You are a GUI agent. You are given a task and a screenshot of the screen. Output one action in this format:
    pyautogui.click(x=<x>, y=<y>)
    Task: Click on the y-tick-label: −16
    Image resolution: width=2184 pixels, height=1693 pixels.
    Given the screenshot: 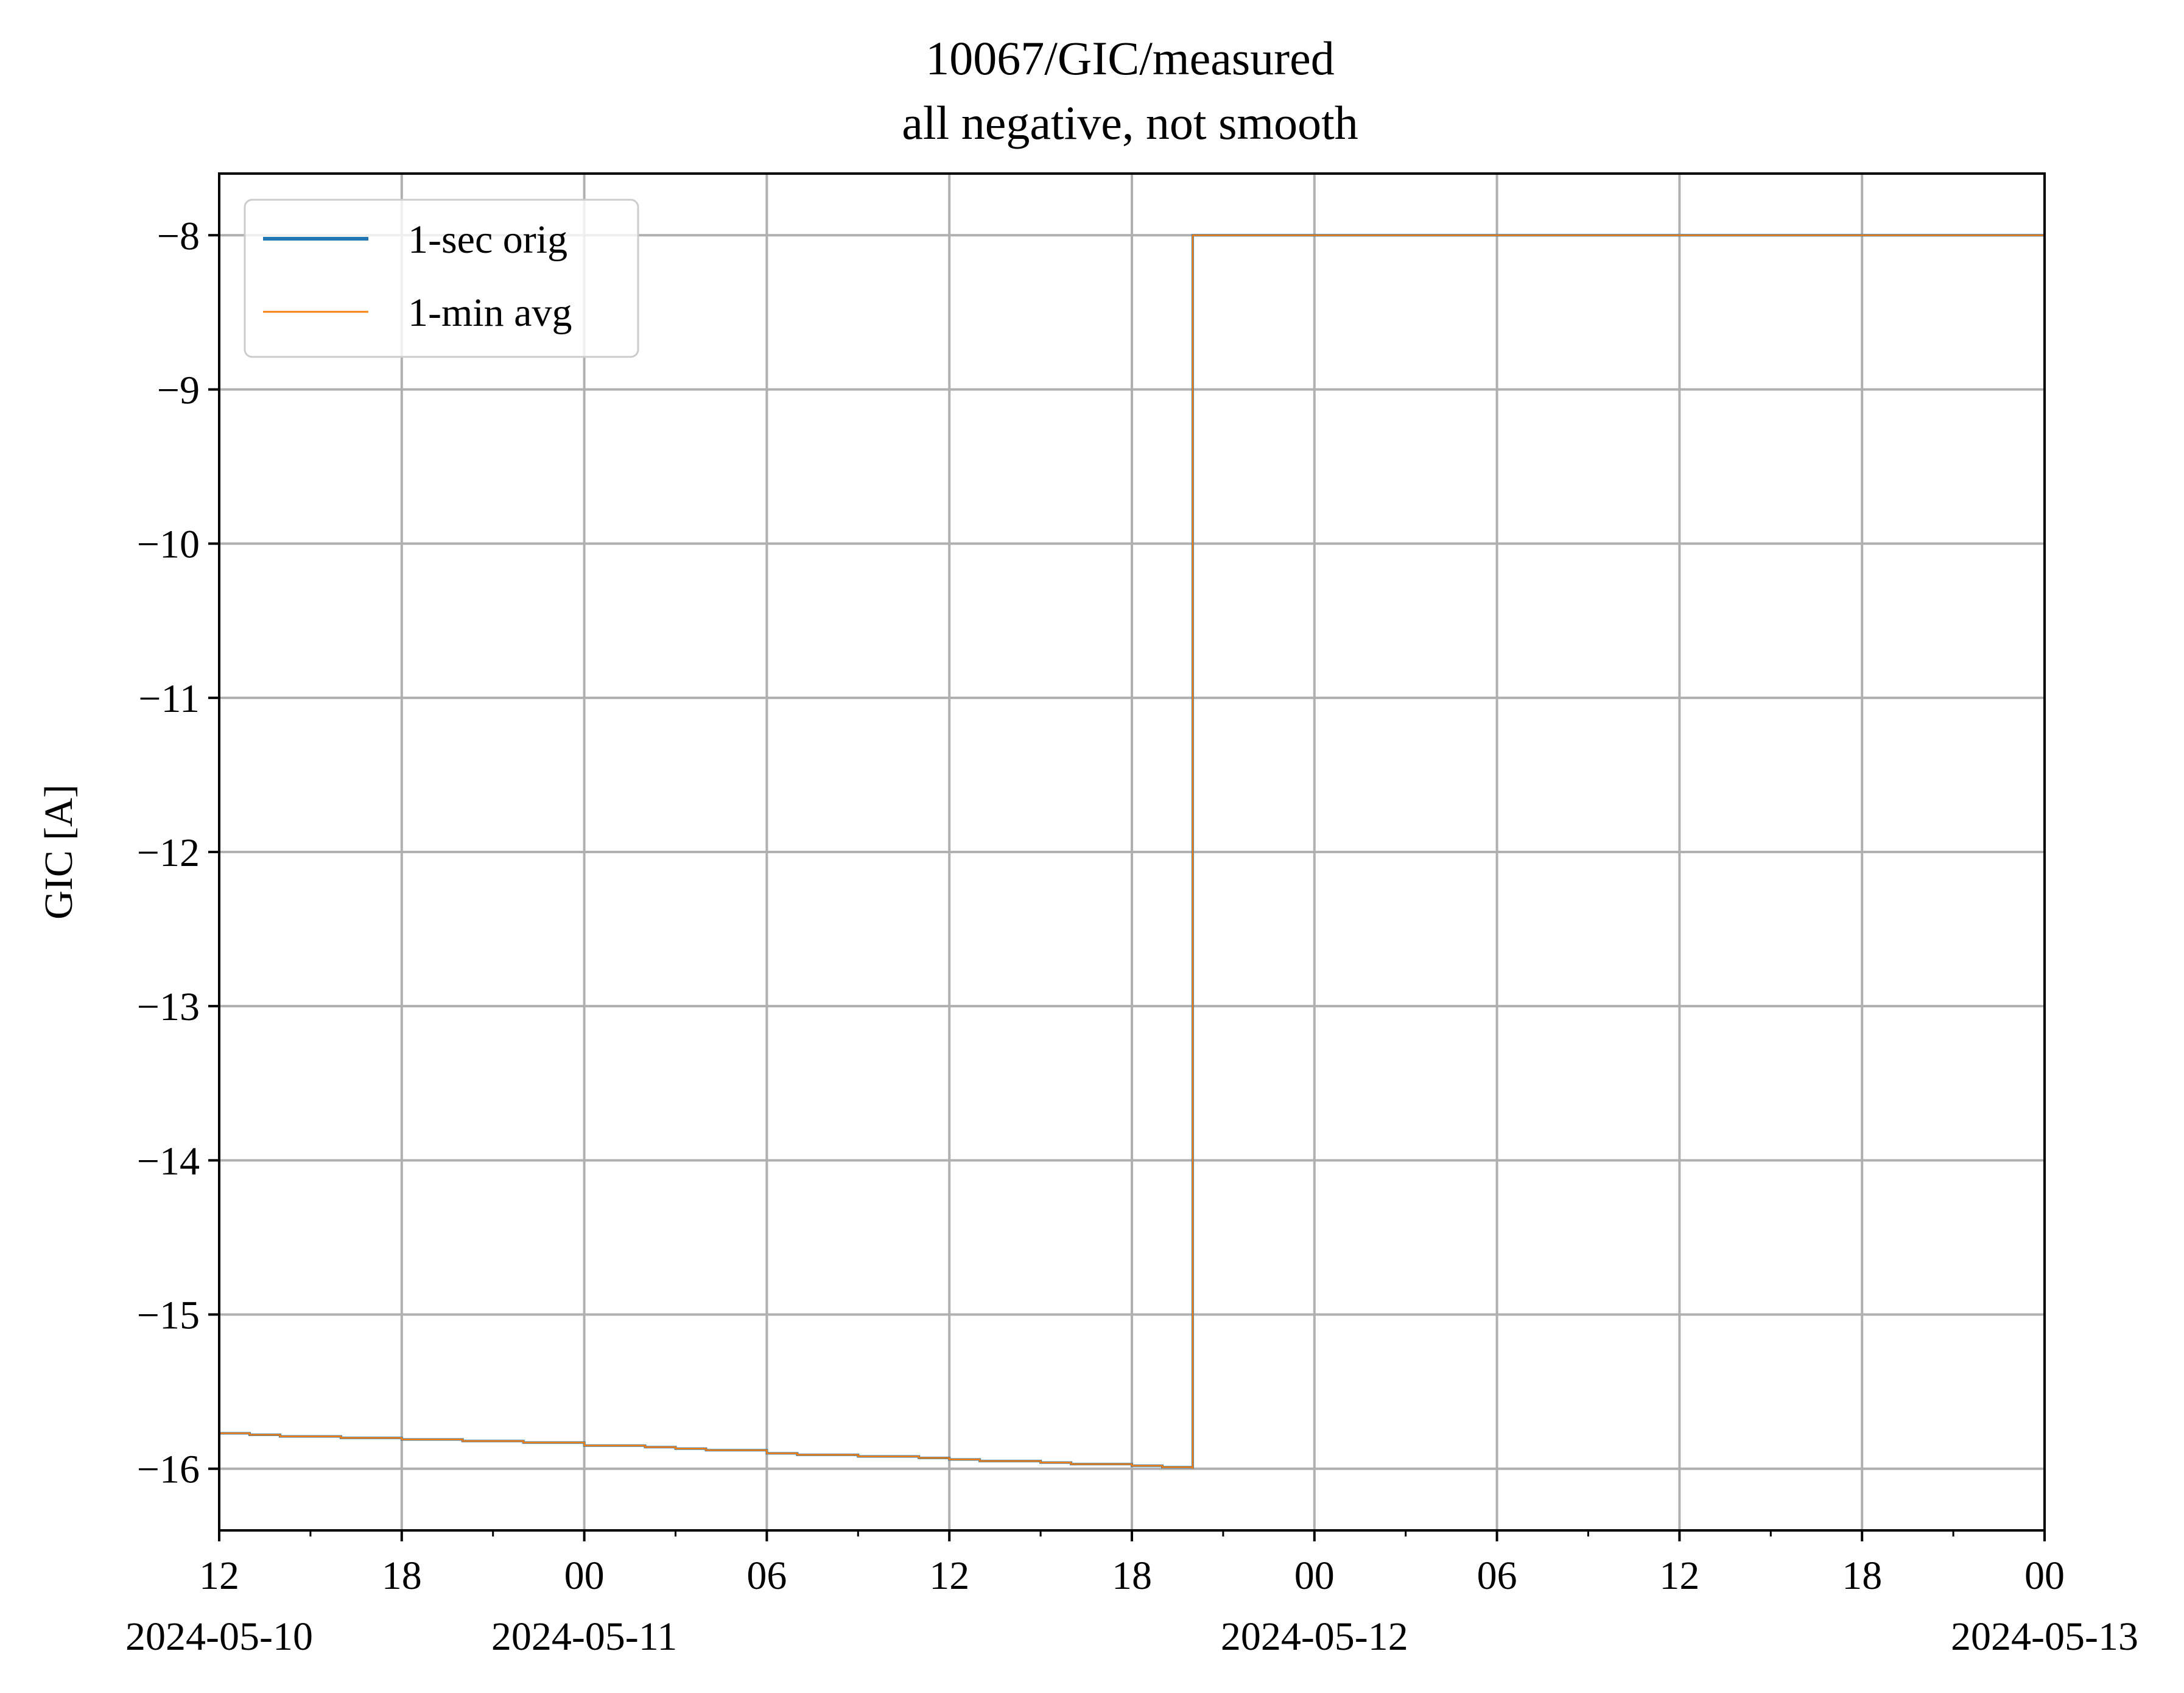 What is the action you would take?
    pyautogui.click(x=168, y=1470)
    